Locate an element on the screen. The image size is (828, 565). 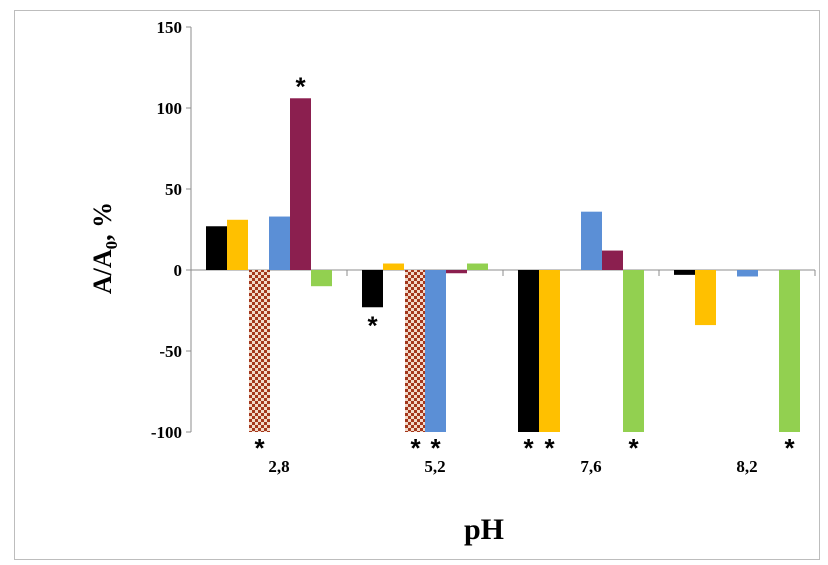
x-tick-label: 8,2 is located at coordinates (746, 466).